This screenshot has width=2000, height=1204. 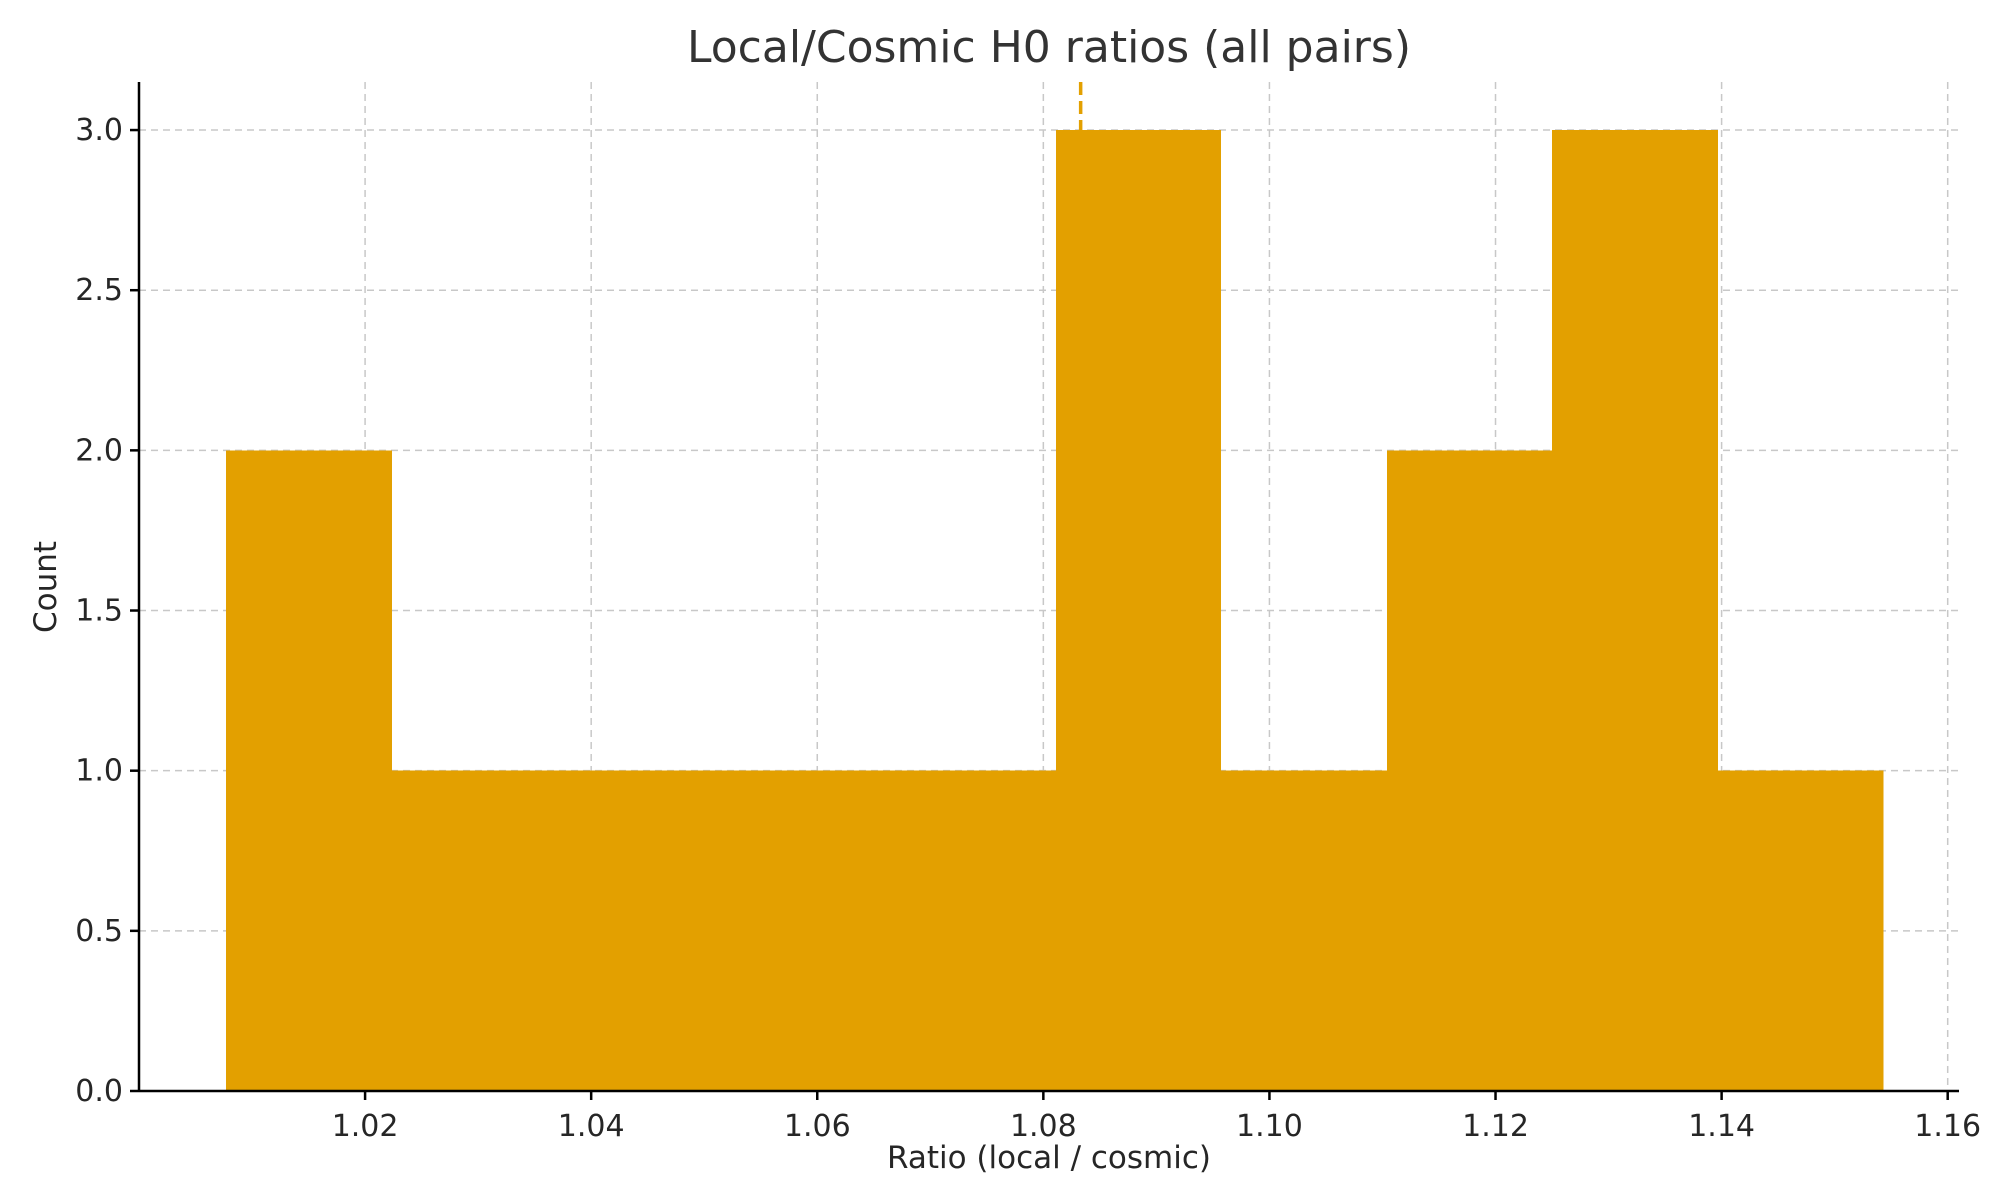 I want to click on chart-title: Local/Cosmic H0 ratios (all pairs), so click(x=1049, y=47).